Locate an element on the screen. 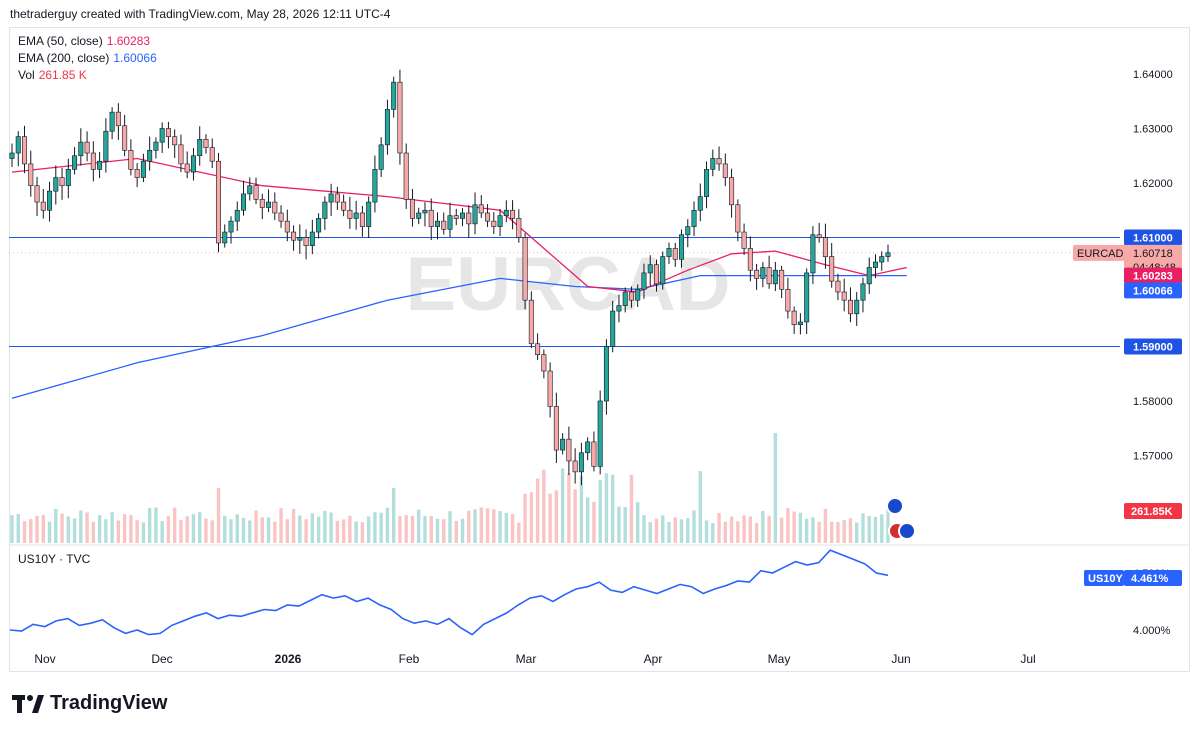  legend-ema50-value: 1.60283 is located at coordinates (128, 41).